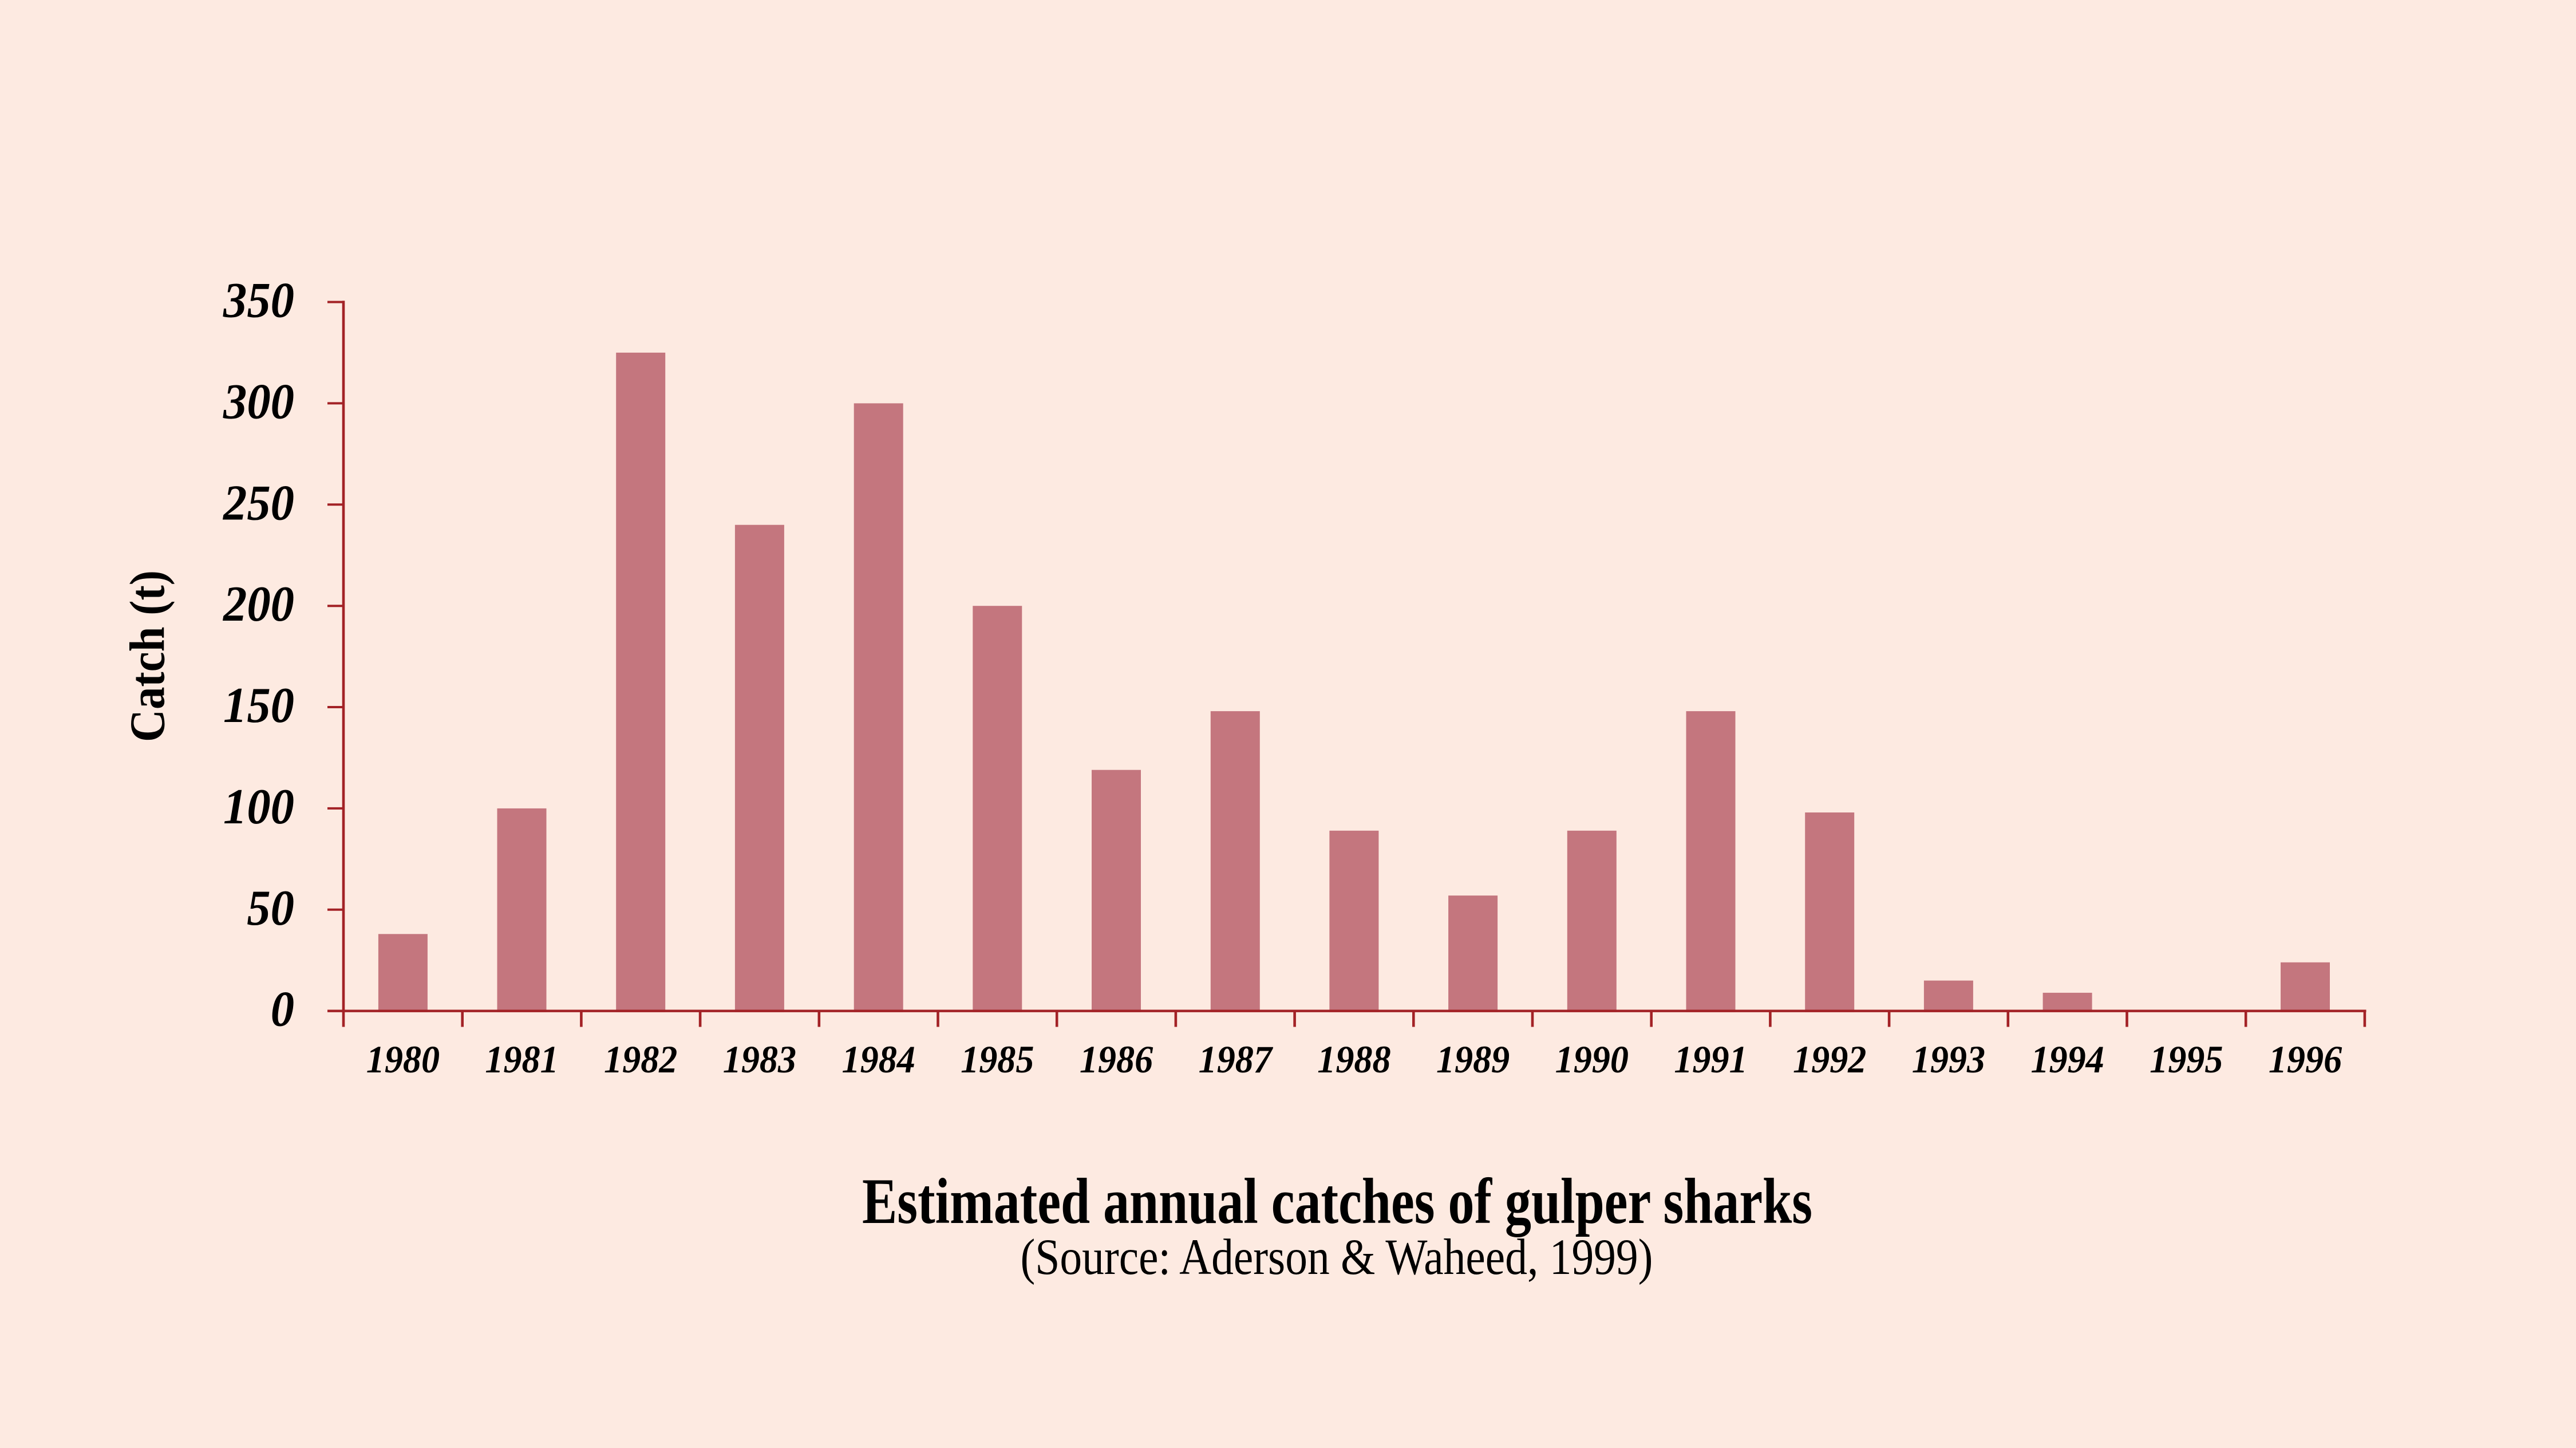 The height and width of the screenshot is (1448, 2576). What do you see at coordinates (270, 908) in the screenshot?
I see `svg-text: 50` at bounding box center [270, 908].